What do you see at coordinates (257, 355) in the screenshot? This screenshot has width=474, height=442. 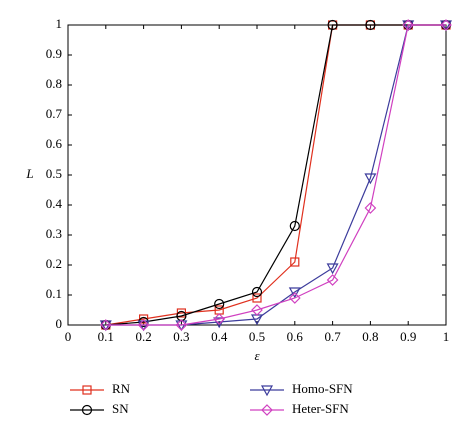 I see `x-axis-label: ε` at bounding box center [257, 355].